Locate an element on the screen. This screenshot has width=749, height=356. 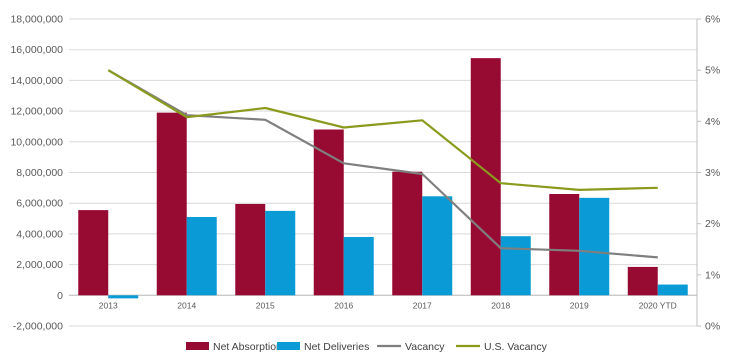
category-label: 2016 is located at coordinates (343, 305).